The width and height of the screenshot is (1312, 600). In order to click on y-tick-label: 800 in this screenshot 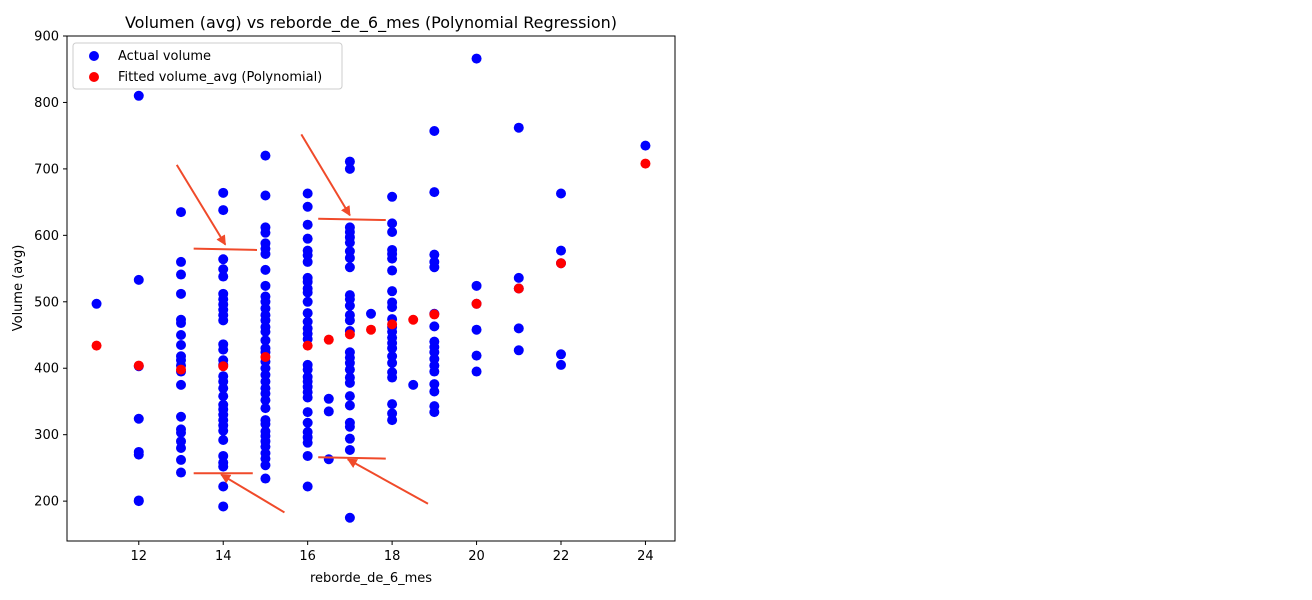, I will do `click(46, 103)`.